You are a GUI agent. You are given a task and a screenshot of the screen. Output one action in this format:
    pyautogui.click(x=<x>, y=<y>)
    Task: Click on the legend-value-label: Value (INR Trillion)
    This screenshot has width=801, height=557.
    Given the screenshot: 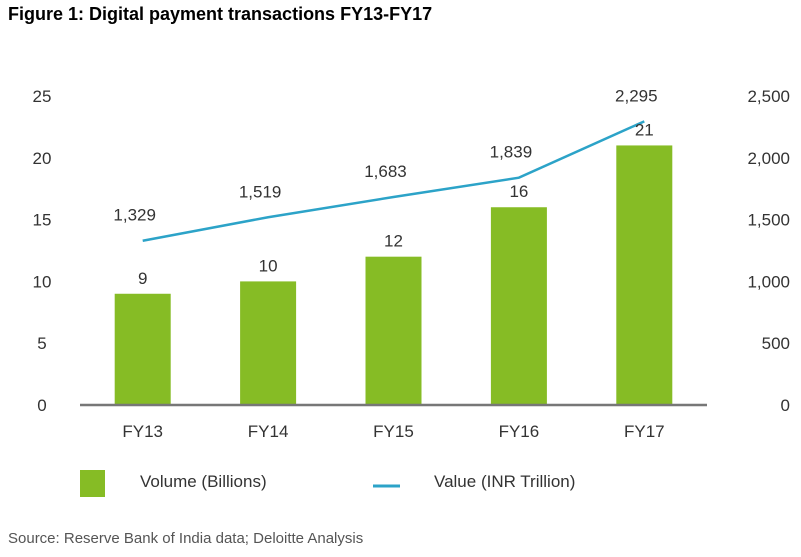 What is the action you would take?
    pyautogui.click(x=504, y=481)
    